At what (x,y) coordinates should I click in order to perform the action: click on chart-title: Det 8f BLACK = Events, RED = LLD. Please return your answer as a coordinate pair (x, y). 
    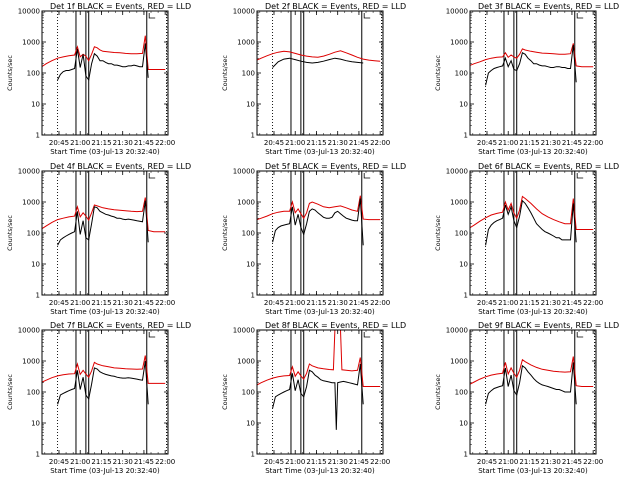
    Looking at the image, I should click on (335, 325).